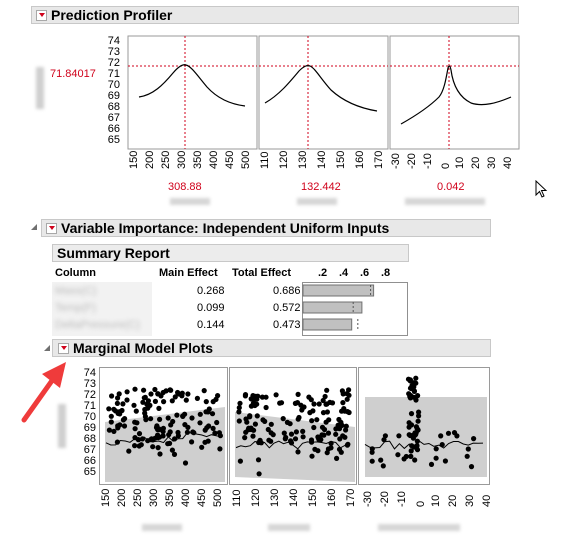 This screenshot has width=571, height=540. I want to click on marginal-red-triangle-menu, so click(63, 348).